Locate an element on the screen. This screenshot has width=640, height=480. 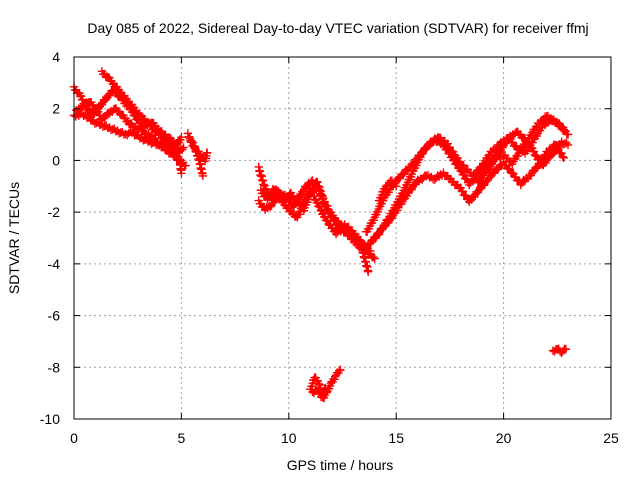
x-tick-label: 10 is located at coordinates (289, 438).